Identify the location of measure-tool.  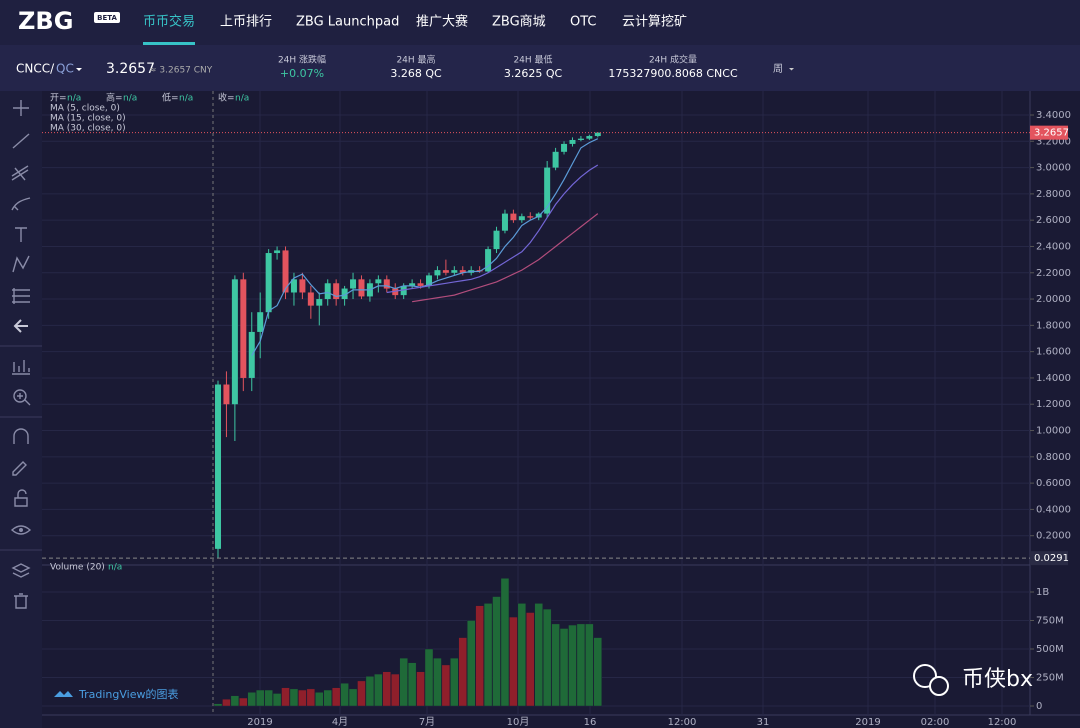
(21, 296).